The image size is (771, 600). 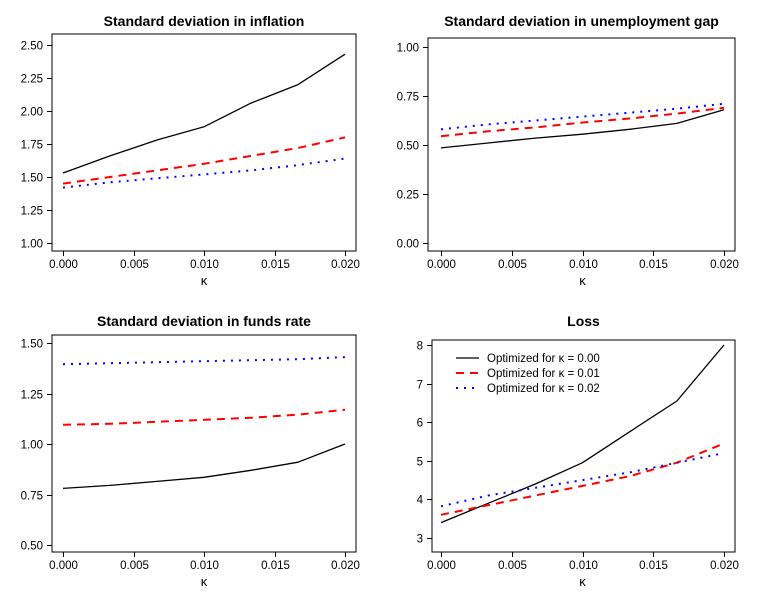 What do you see at coordinates (420, 386) in the screenshot?
I see `y-tick-label: 7` at bounding box center [420, 386].